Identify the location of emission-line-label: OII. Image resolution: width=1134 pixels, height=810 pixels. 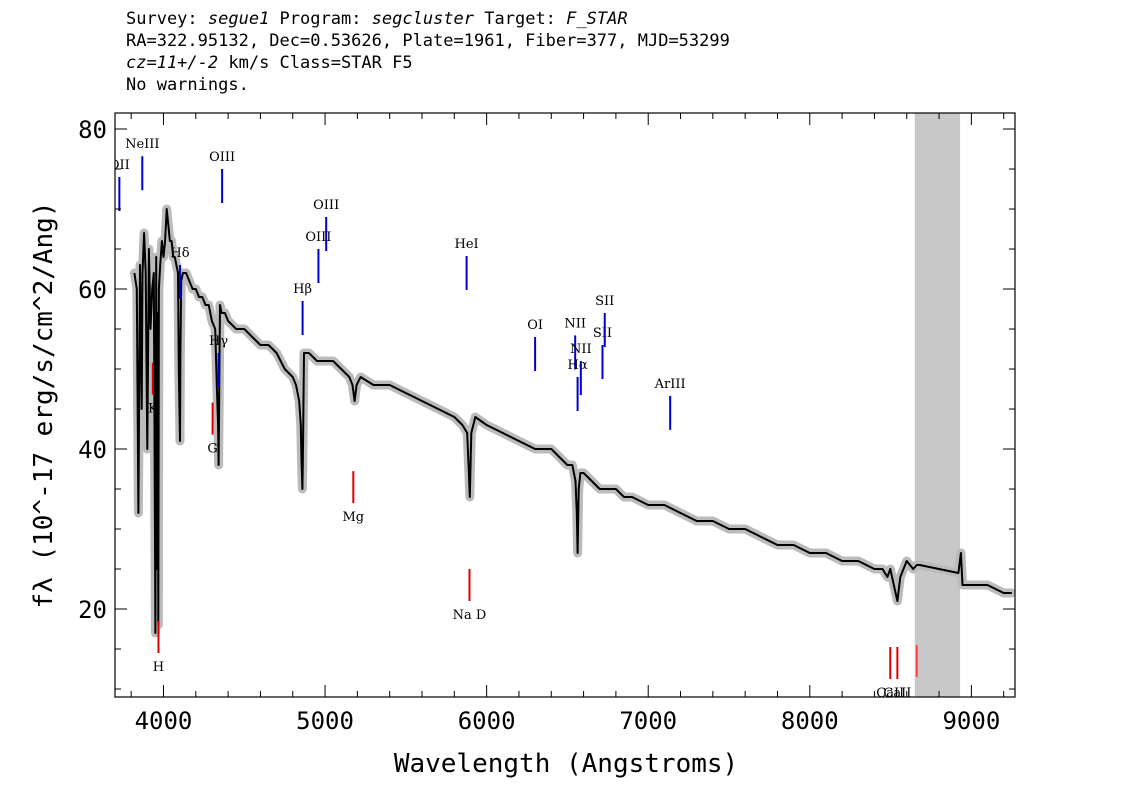
(119, 165).